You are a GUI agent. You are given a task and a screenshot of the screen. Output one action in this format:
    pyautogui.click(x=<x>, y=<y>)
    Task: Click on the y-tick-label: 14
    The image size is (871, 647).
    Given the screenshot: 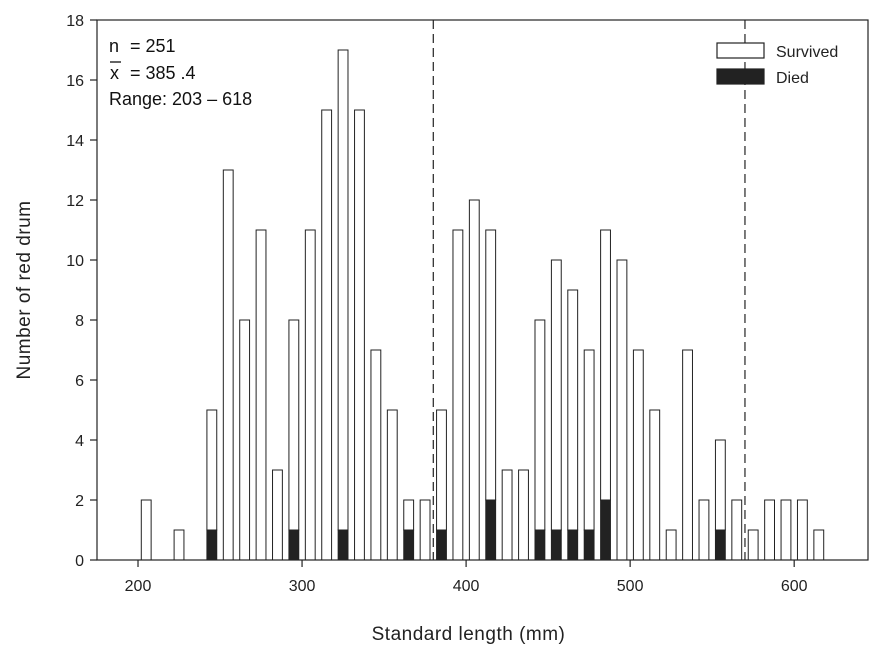 What is the action you would take?
    pyautogui.click(x=75, y=141)
    